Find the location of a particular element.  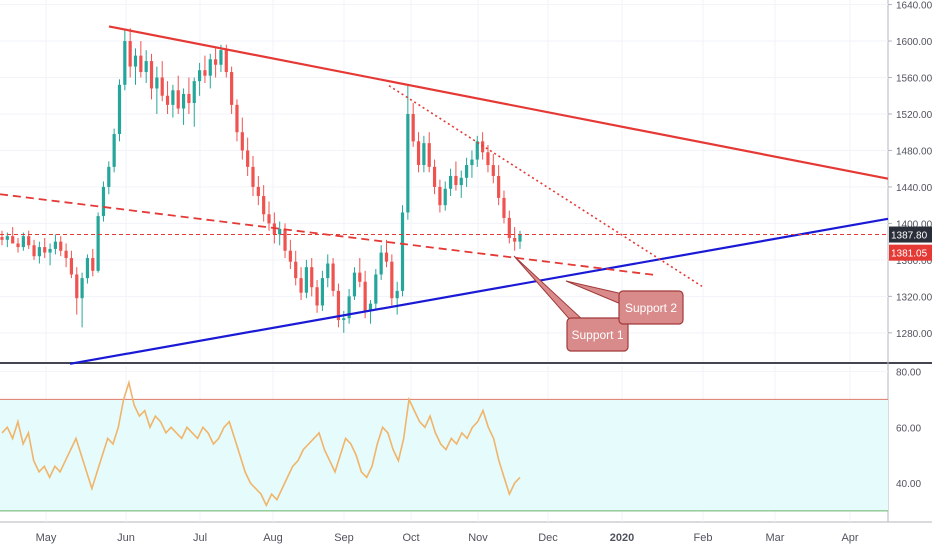

oscillator-y-tick-label: 80.00 is located at coordinates (908, 373).